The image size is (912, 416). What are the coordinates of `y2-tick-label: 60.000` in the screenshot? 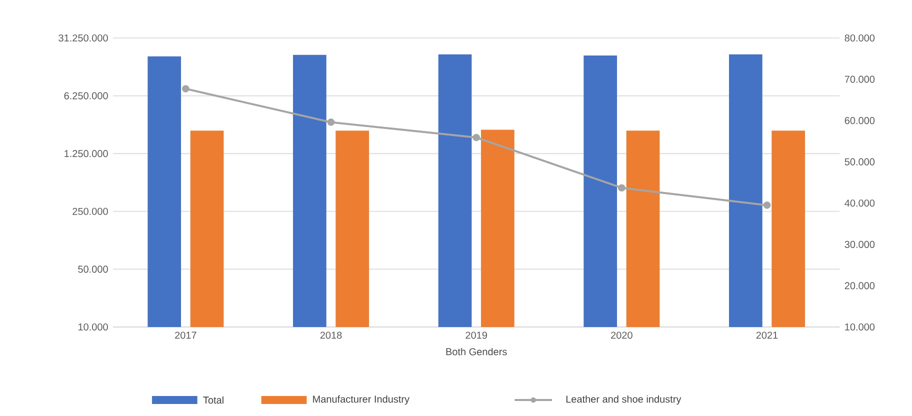 It's located at (859, 120).